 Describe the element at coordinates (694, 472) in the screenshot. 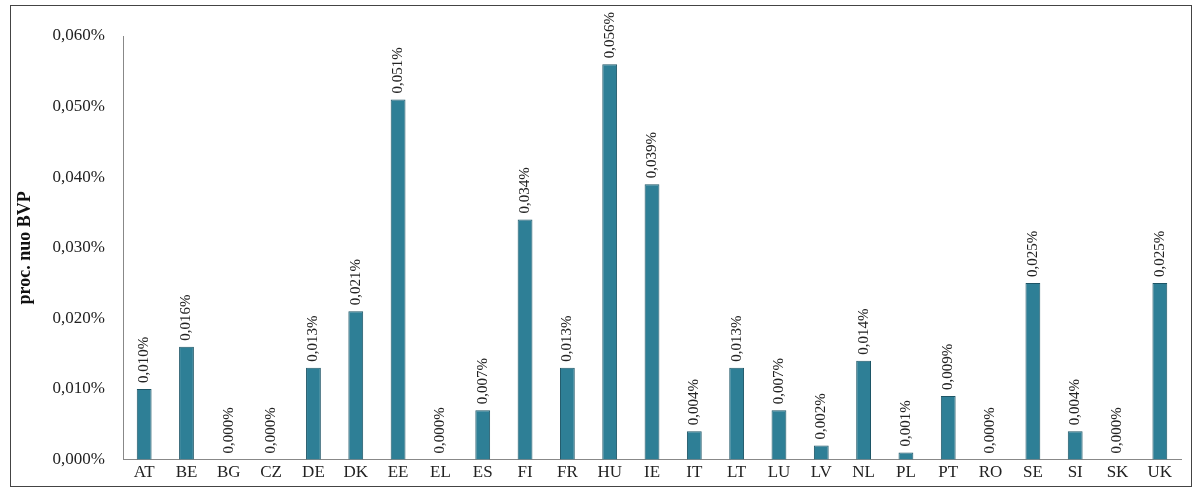

I see `x-tick-label: IT` at that location.